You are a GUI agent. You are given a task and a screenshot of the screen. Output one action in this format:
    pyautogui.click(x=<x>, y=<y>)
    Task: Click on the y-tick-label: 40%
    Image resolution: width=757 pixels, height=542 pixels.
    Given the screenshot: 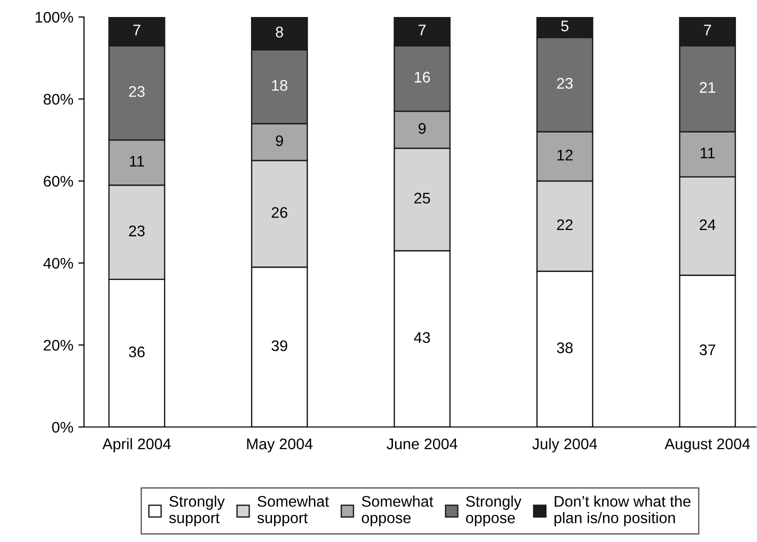 What is the action you would take?
    pyautogui.click(x=58, y=263)
    